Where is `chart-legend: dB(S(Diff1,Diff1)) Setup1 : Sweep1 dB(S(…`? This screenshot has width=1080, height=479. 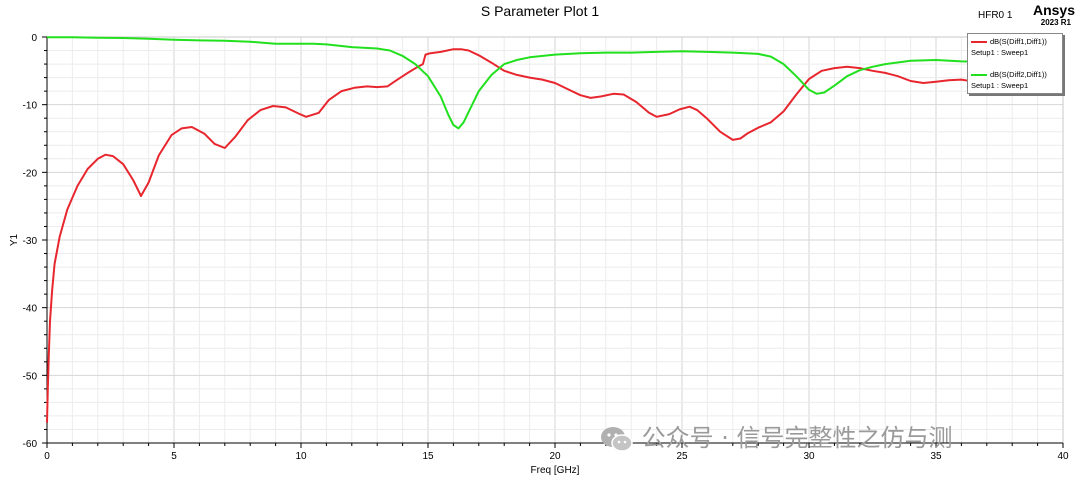 chart-legend: dB(S(Diff1,Diff1)) Setup1 : Sweep1 dB(S(… is located at coordinates (1015, 63).